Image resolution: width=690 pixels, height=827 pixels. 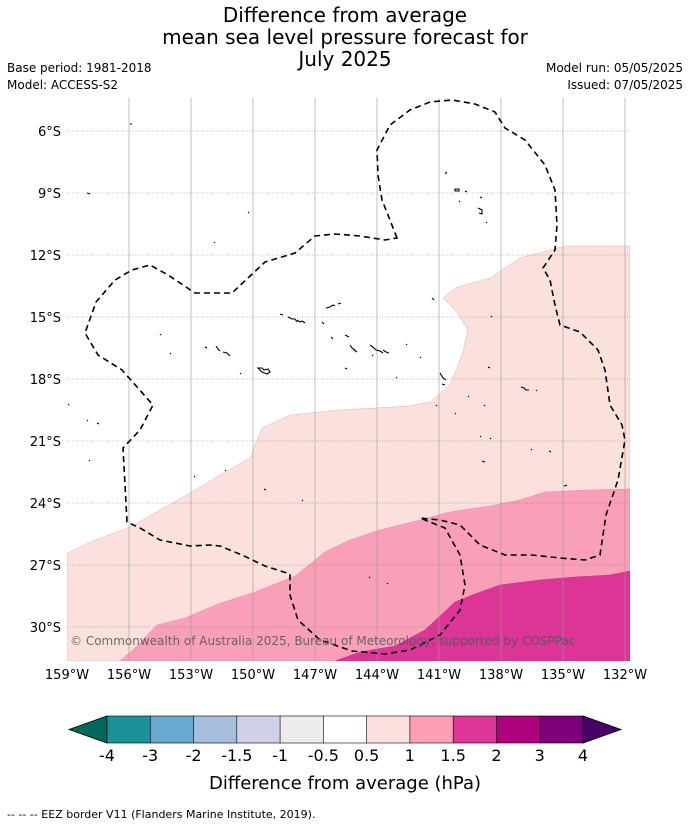 What do you see at coordinates (63, 85) in the screenshot?
I see `model-name: Model: ACCESS-S2` at bounding box center [63, 85].